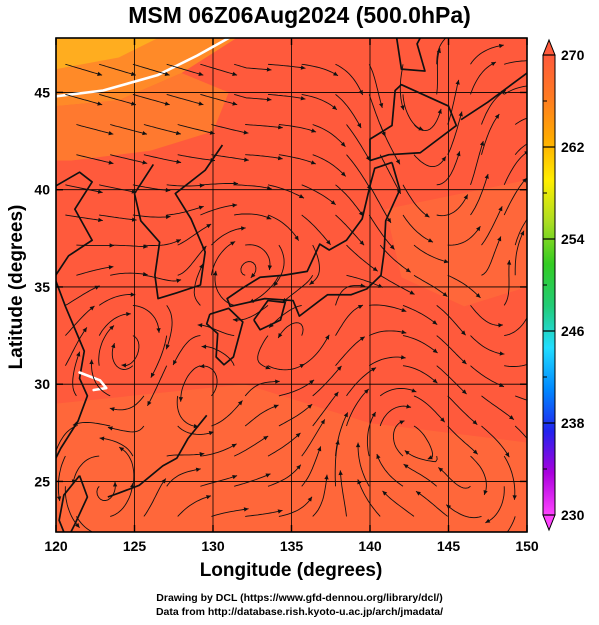 The image size is (599, 625). I want to click on y-tick-label: 45, so click(42, 92).